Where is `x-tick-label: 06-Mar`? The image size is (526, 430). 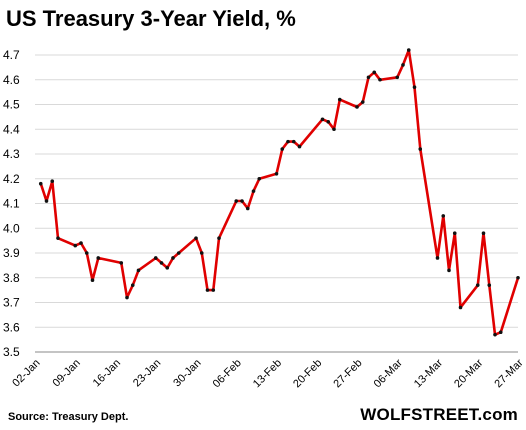 x-tick-label: 06-Mar is located at coordinates (388, 373).